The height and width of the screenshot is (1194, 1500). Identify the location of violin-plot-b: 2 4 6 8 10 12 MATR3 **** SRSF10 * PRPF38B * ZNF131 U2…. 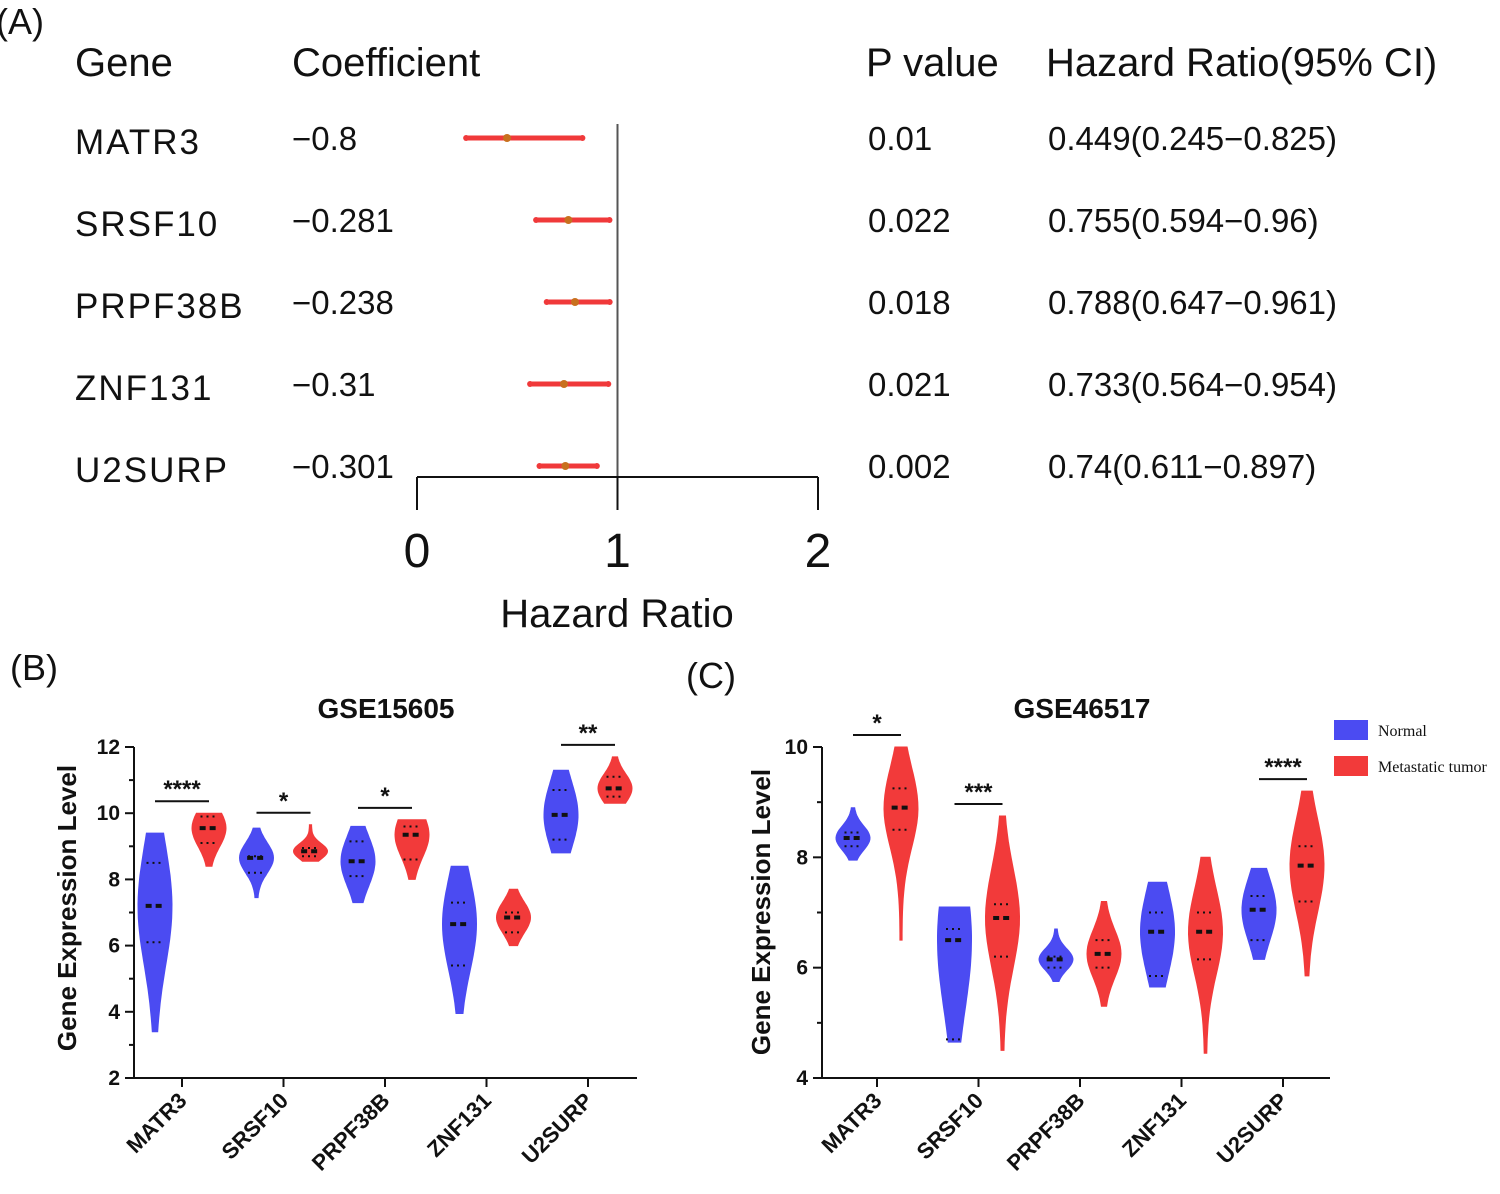
(367, 948).